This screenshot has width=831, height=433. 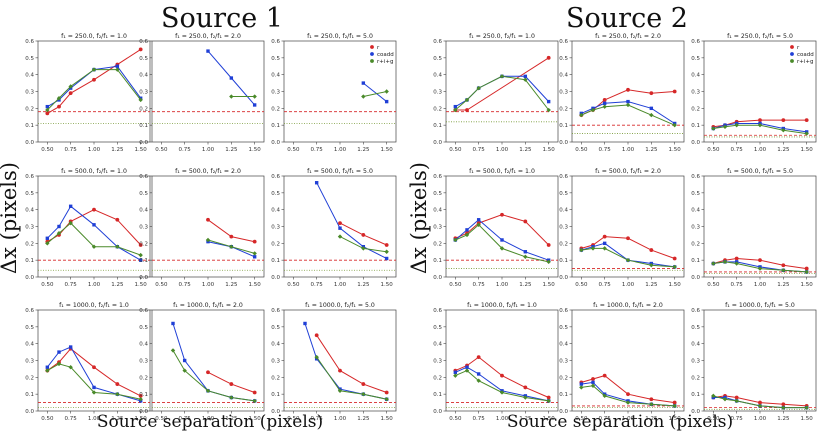 I want to click on series-line-rig, so click(x=760, y=402).